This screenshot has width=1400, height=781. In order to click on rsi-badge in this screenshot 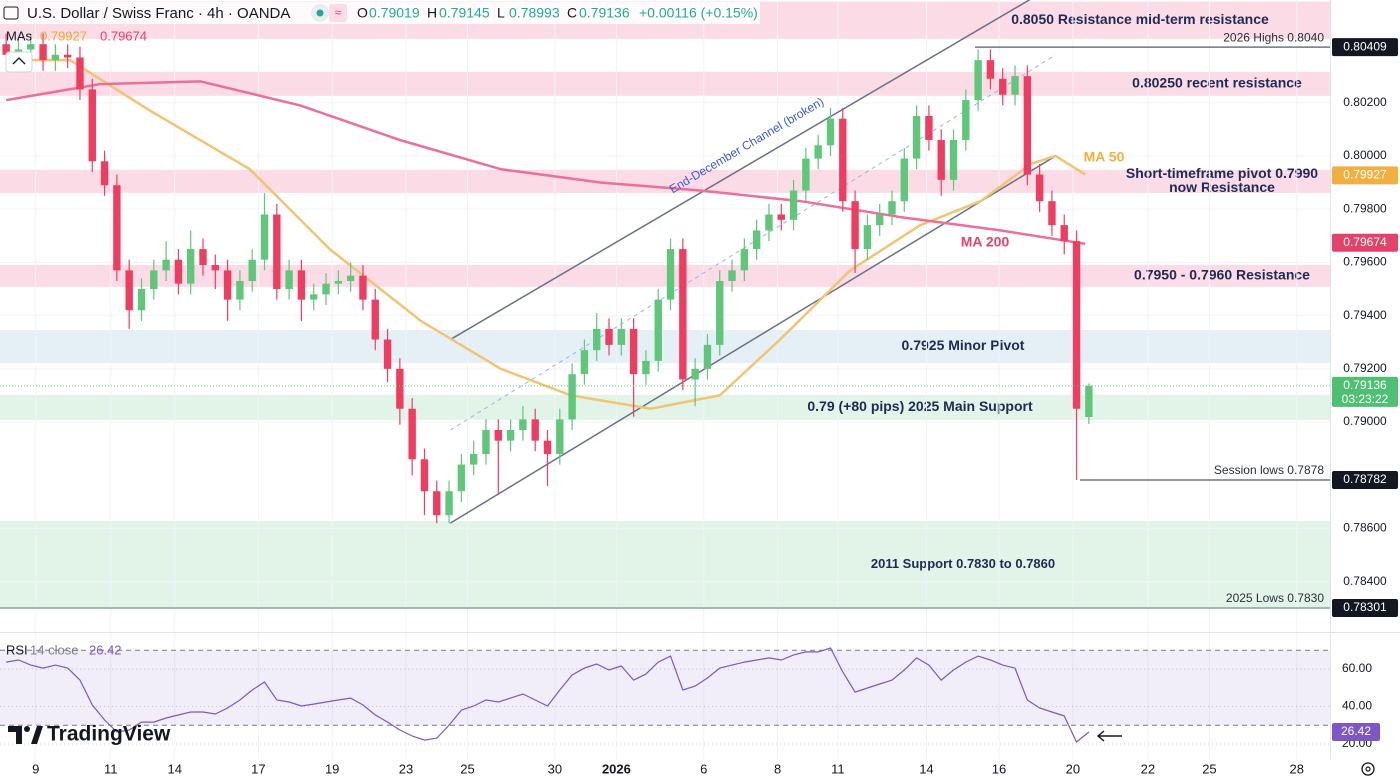, I will do `click(1356, 732)`.